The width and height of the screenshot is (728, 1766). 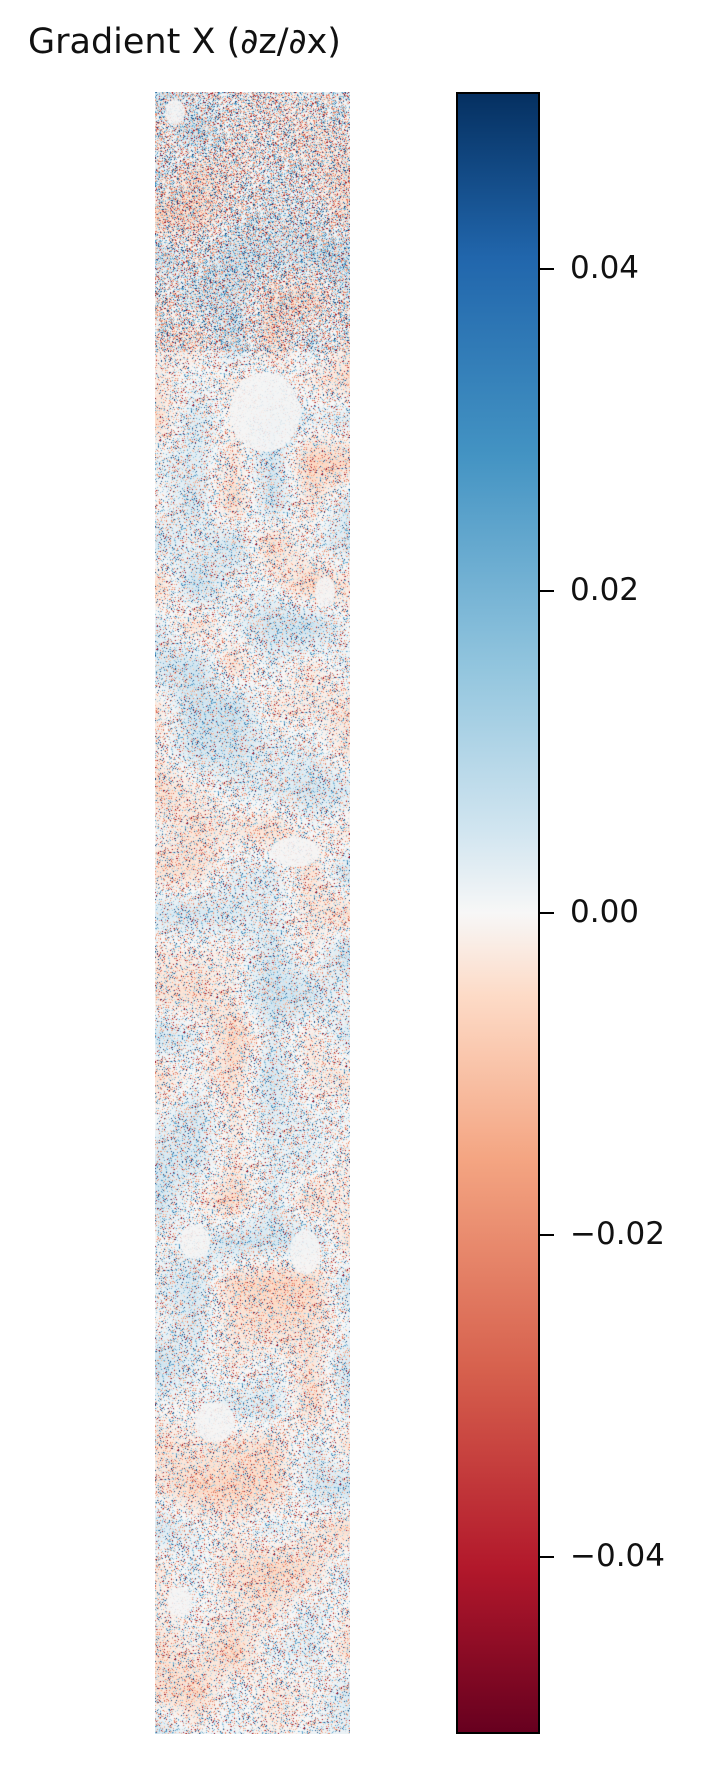 What do you see at coordinates (605, 912) in the screenshot?
I see `colorbar-tick-label: 0.00` at bounding box center [605, 912].